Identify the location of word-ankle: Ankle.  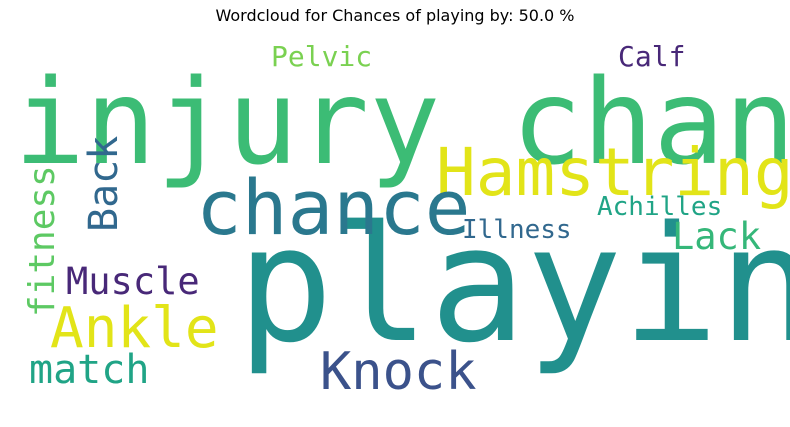
(134, 328).